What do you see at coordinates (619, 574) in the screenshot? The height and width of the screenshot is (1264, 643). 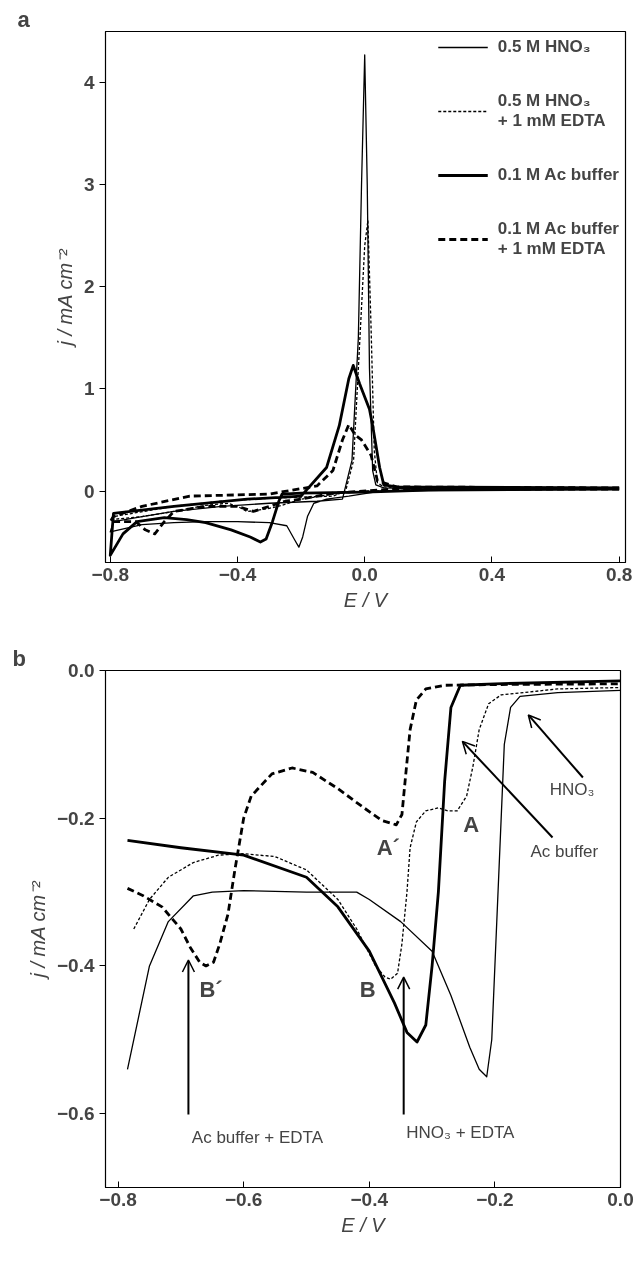 I see `x-tick-label: 0.8` at bounding box center [619, 574].